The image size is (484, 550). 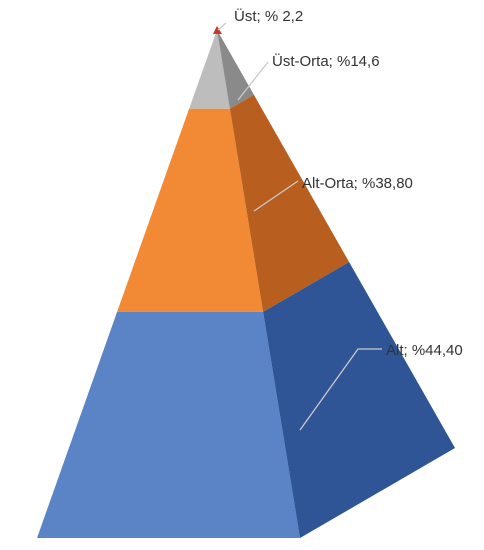 What do you see at coordinates (217, 30) in the screenshot?
I see `pyramid-apex-tip` at bounding box center [217, 30].